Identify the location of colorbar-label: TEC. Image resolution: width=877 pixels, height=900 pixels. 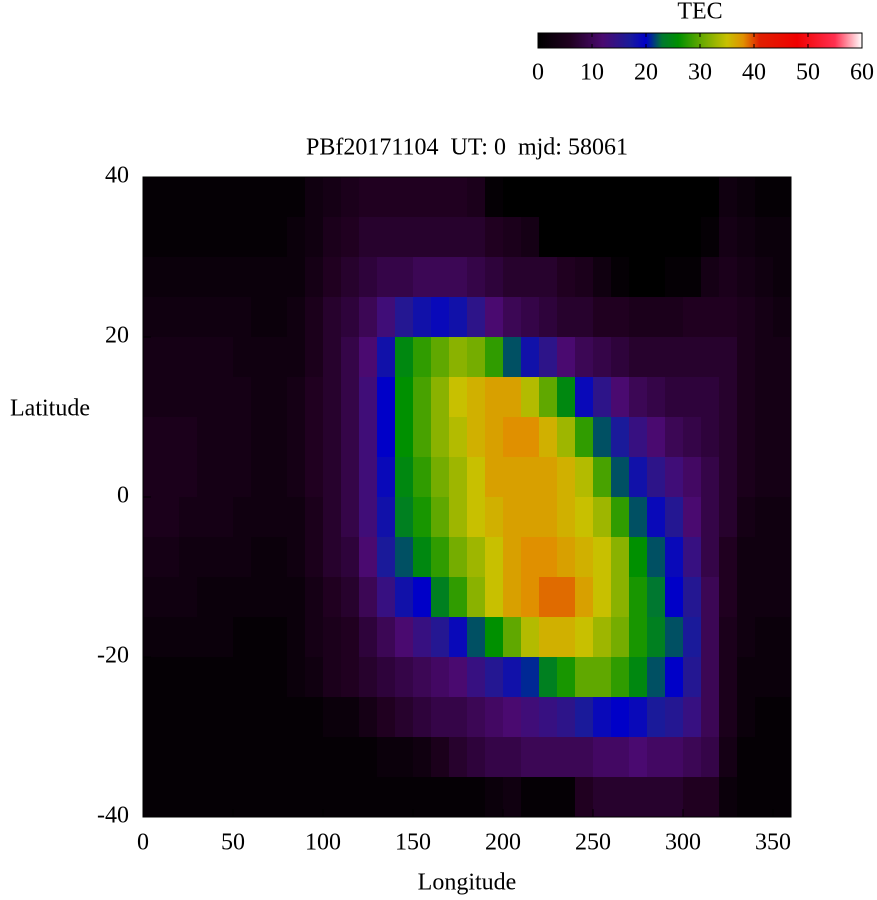
(699, 12).